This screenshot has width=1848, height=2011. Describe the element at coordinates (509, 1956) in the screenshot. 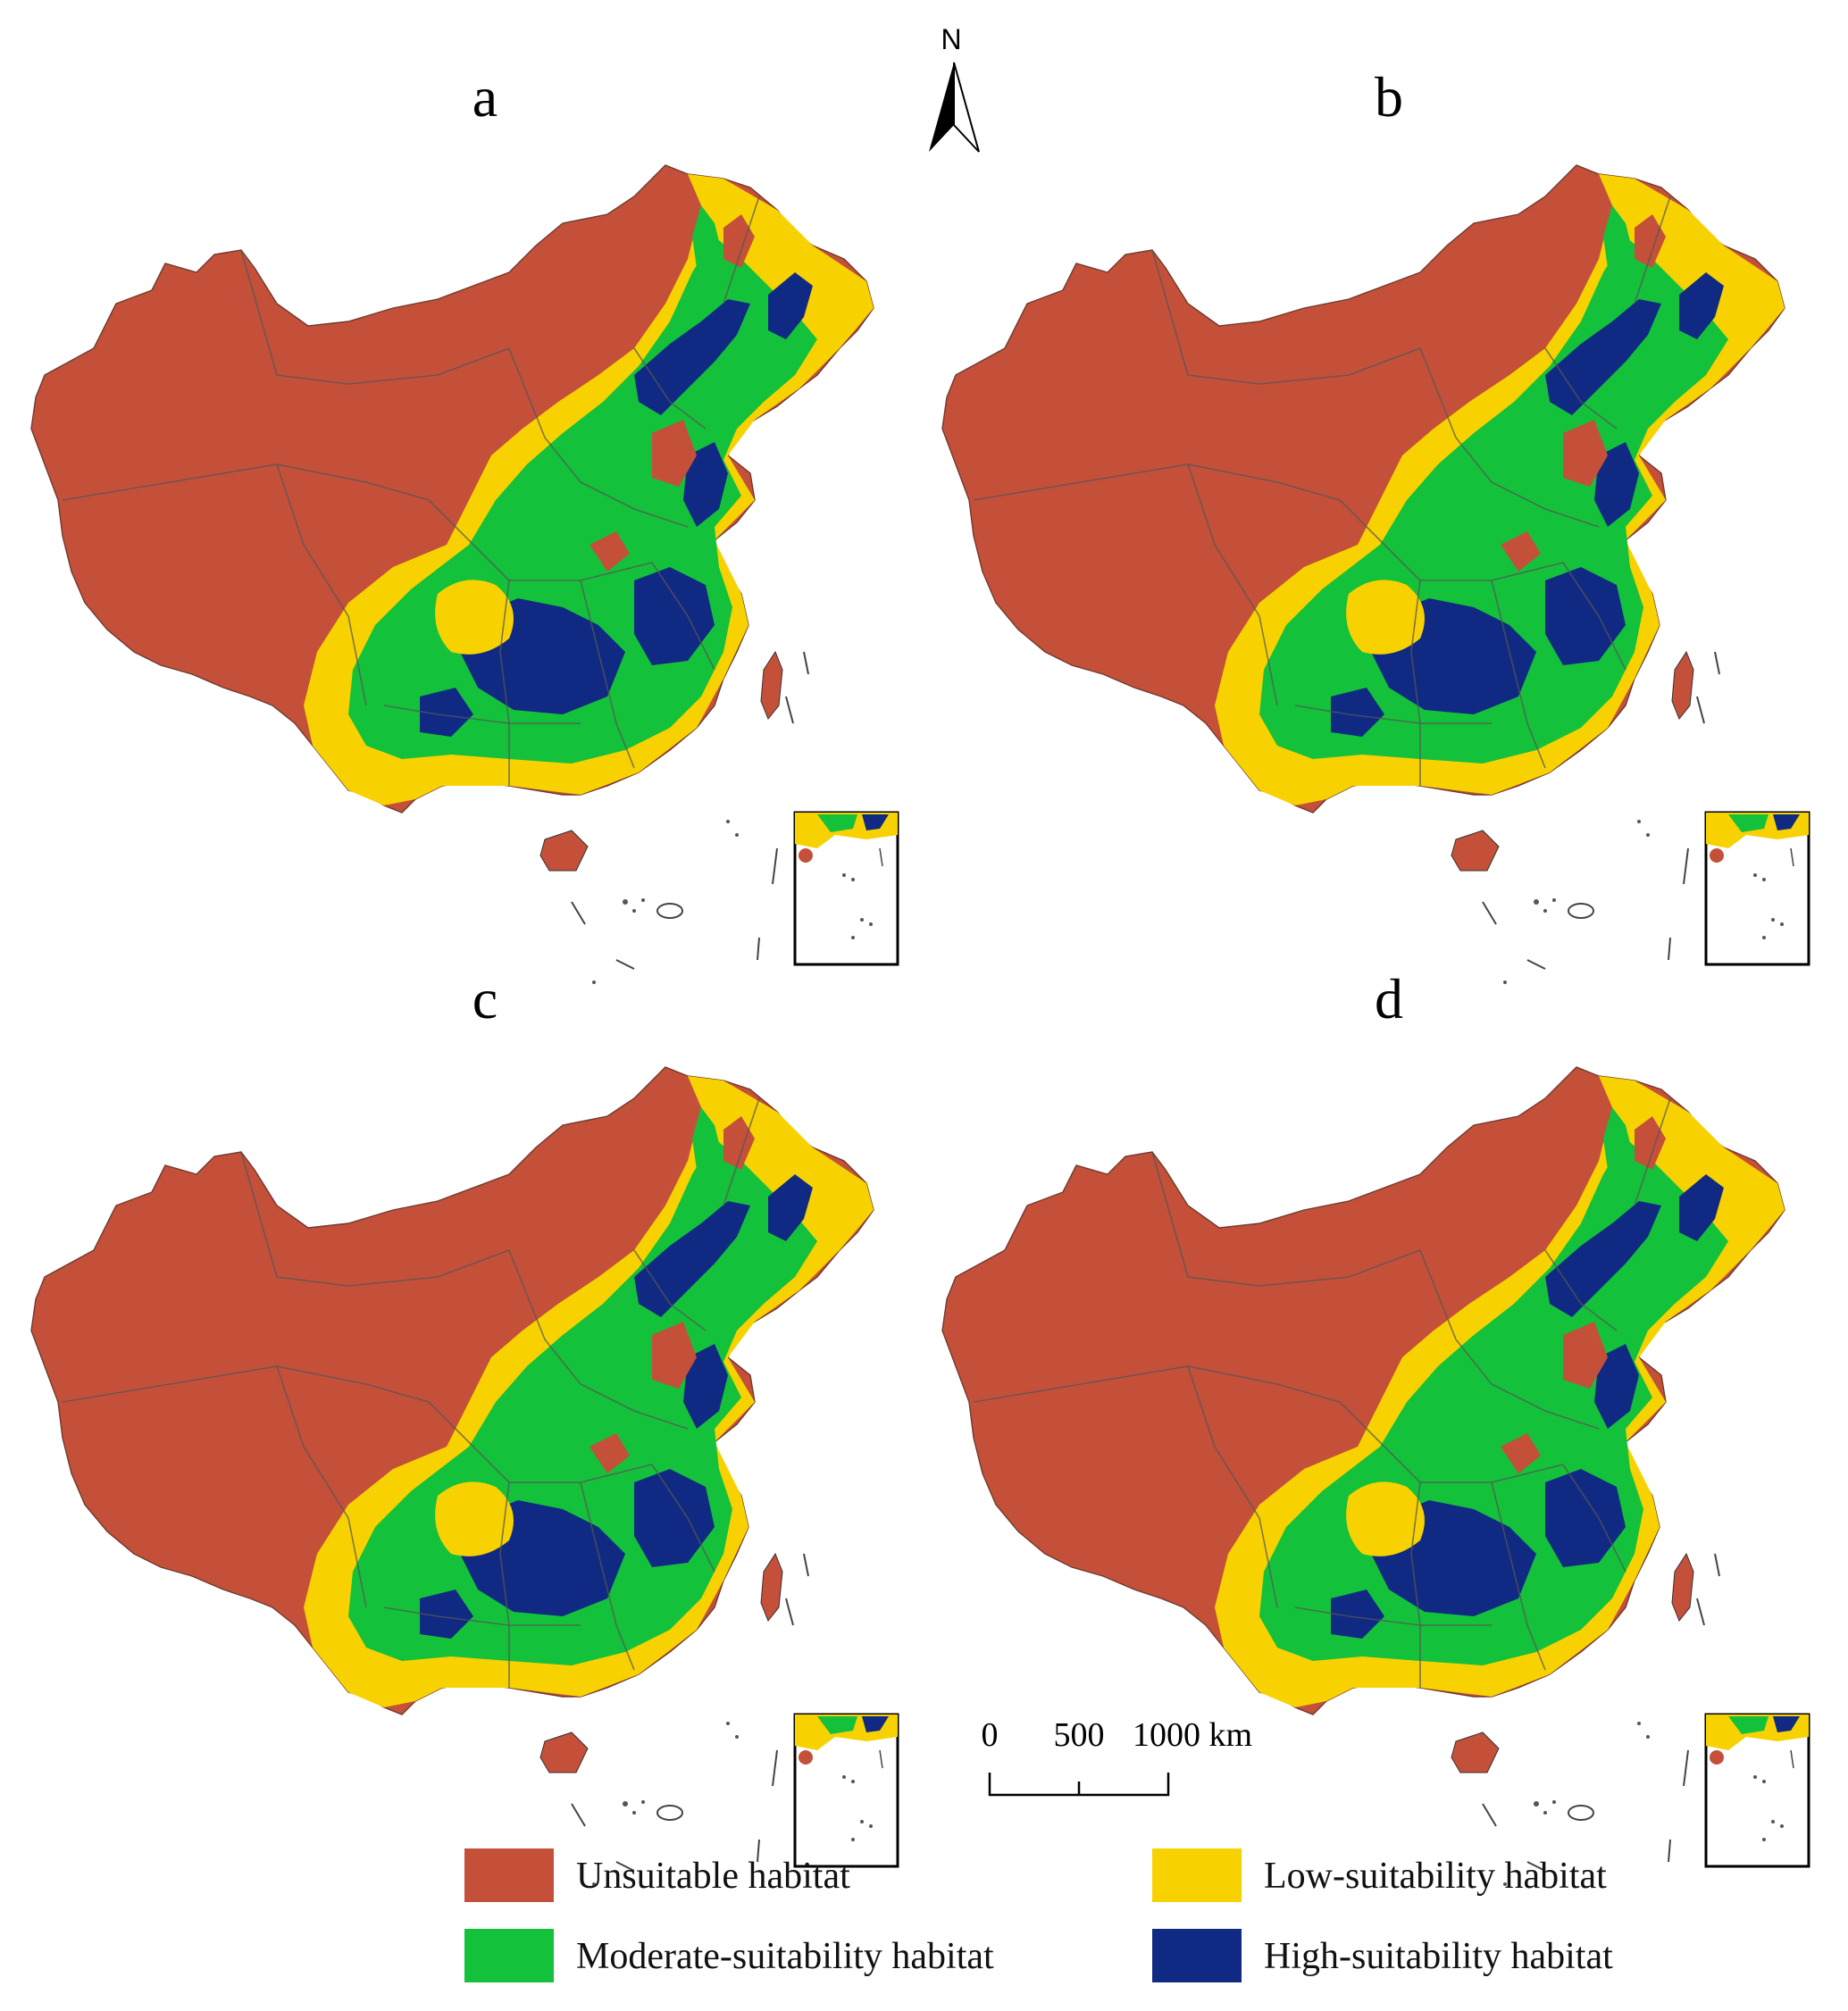

I see `legend-swatch-moderate` at that location.